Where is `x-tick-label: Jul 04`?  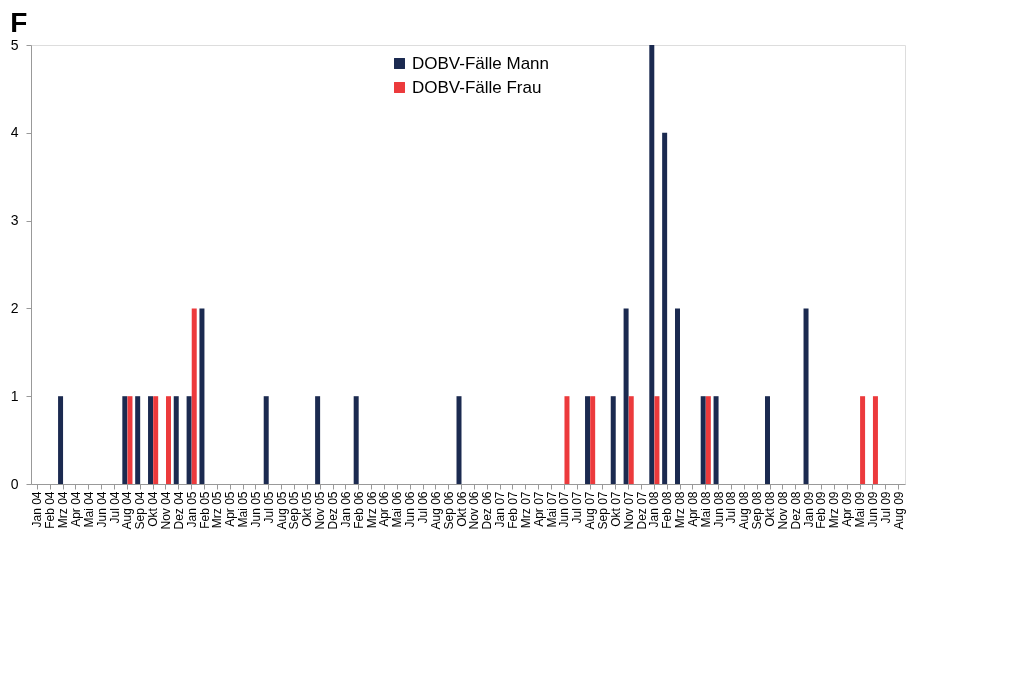
x-tick-label: Jul 04 is located at coordinates (114, 507).